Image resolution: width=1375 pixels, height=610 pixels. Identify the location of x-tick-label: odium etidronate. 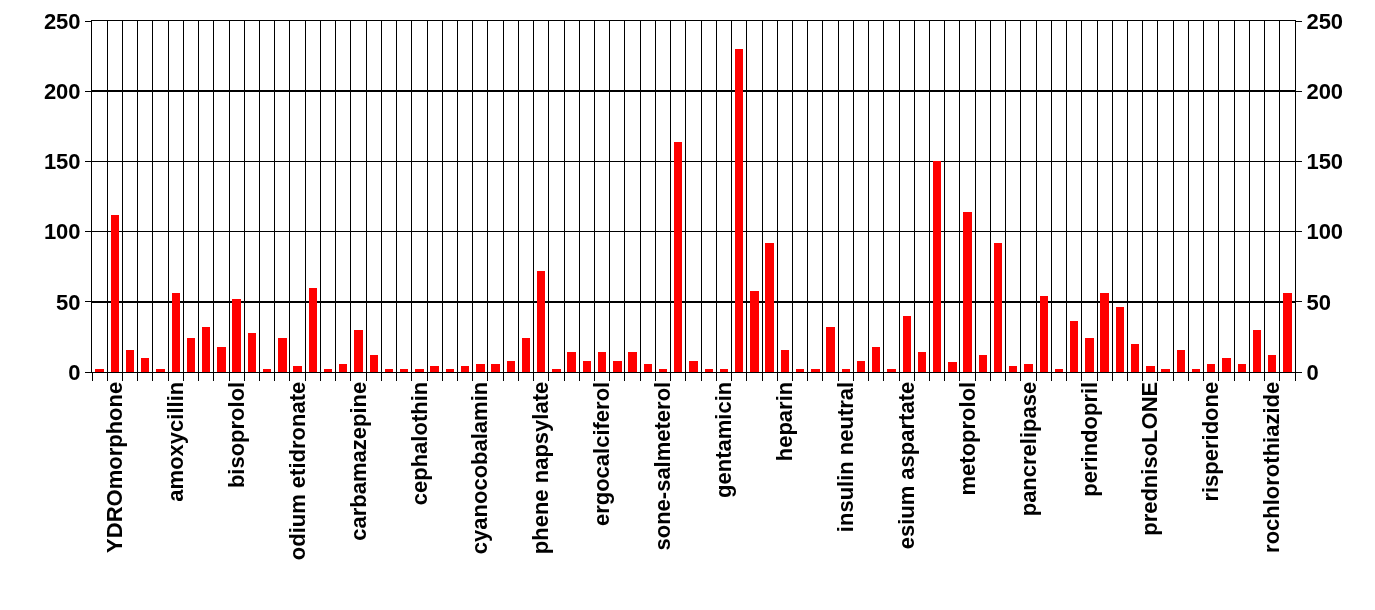
(297, 471).